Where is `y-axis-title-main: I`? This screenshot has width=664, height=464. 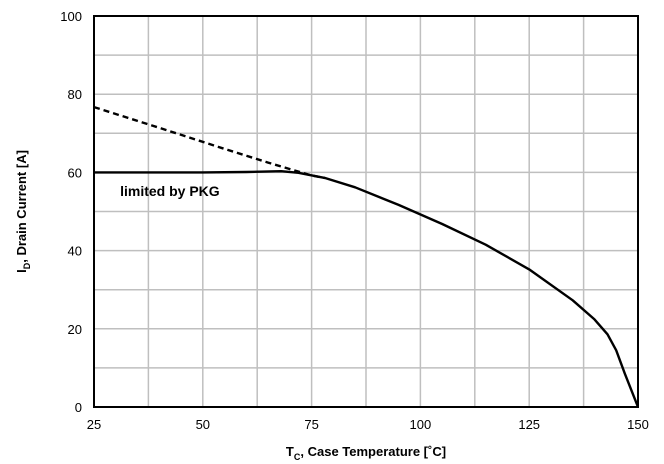 y-axis-title-main: I is located at coordinates (21, 271).